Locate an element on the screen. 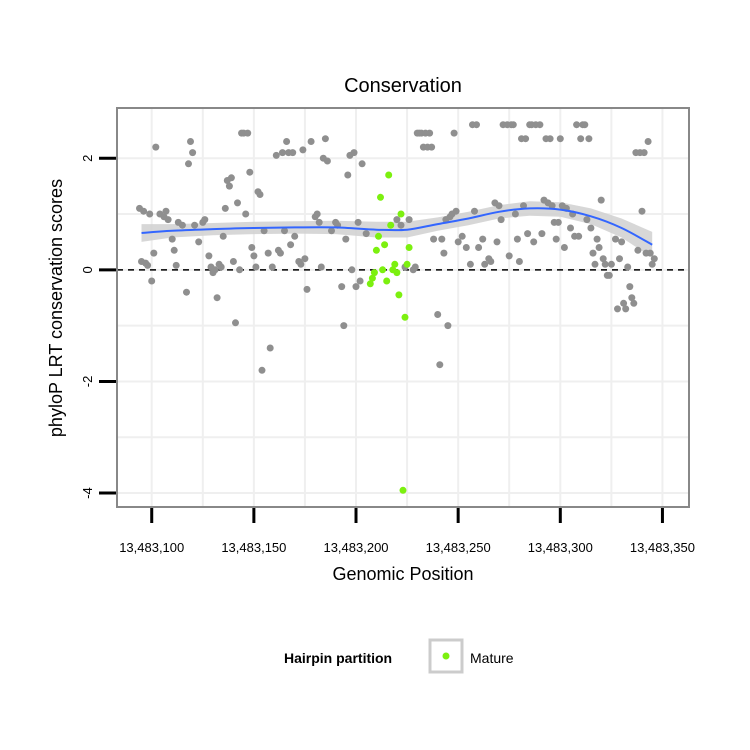 The image size is (750, 750). y-tick-label: -4 is located at coordinates (87, 493).